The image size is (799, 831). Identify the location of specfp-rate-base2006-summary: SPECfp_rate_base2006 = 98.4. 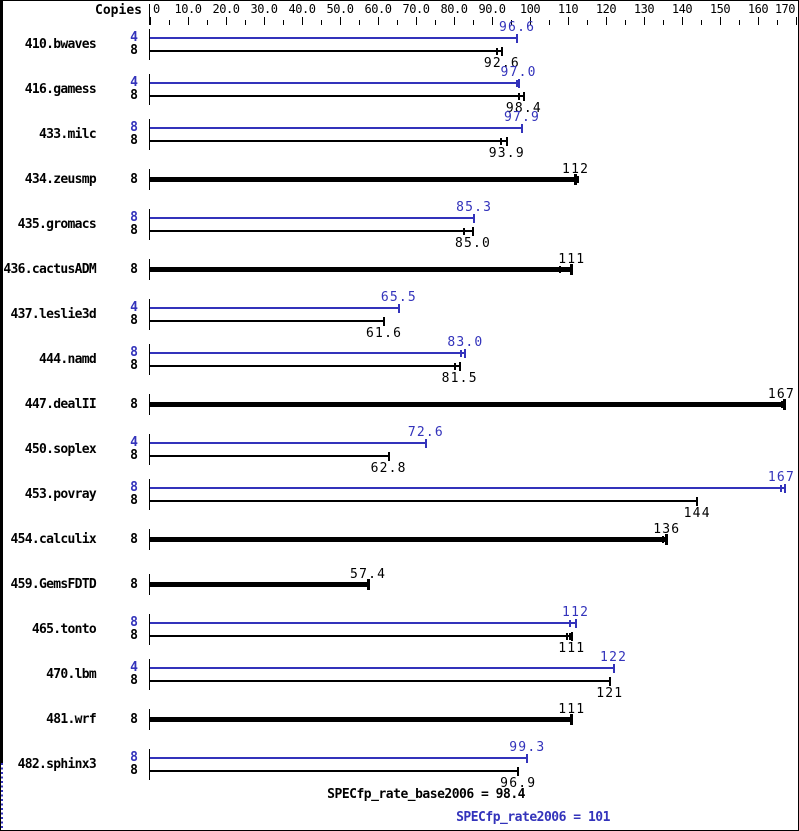
(426, 794).